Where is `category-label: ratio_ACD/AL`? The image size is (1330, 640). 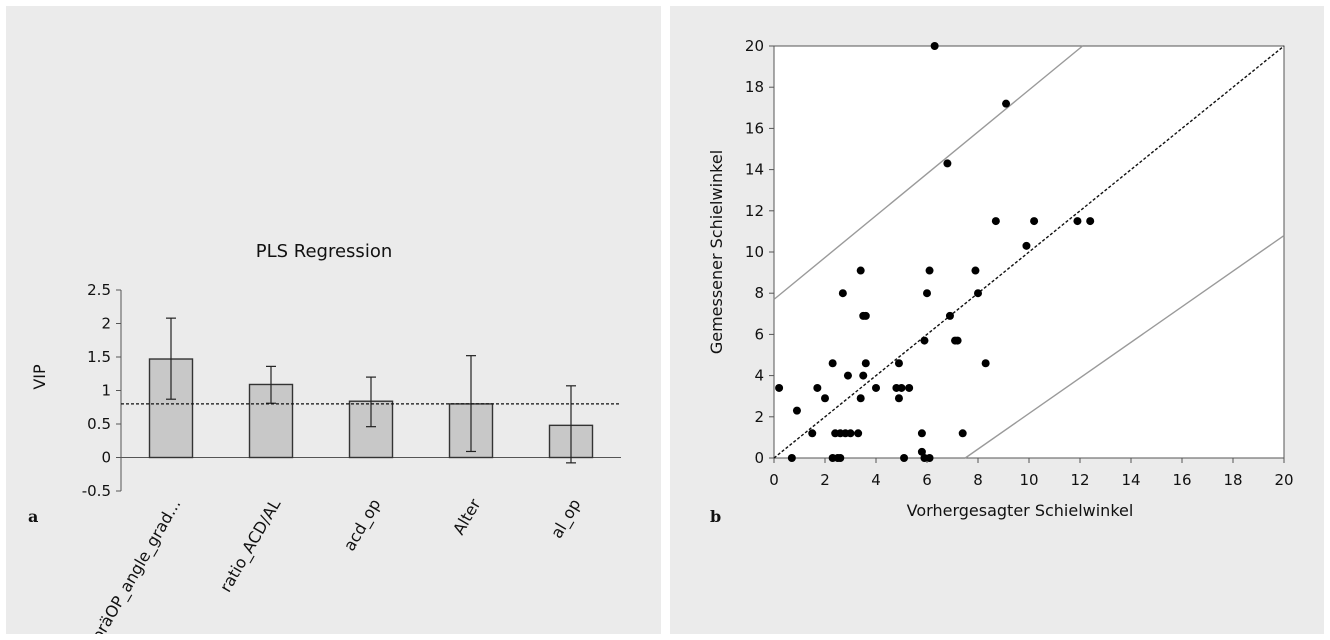 category-label: ratio_ACD/AL is located at coordinates (251, 545).